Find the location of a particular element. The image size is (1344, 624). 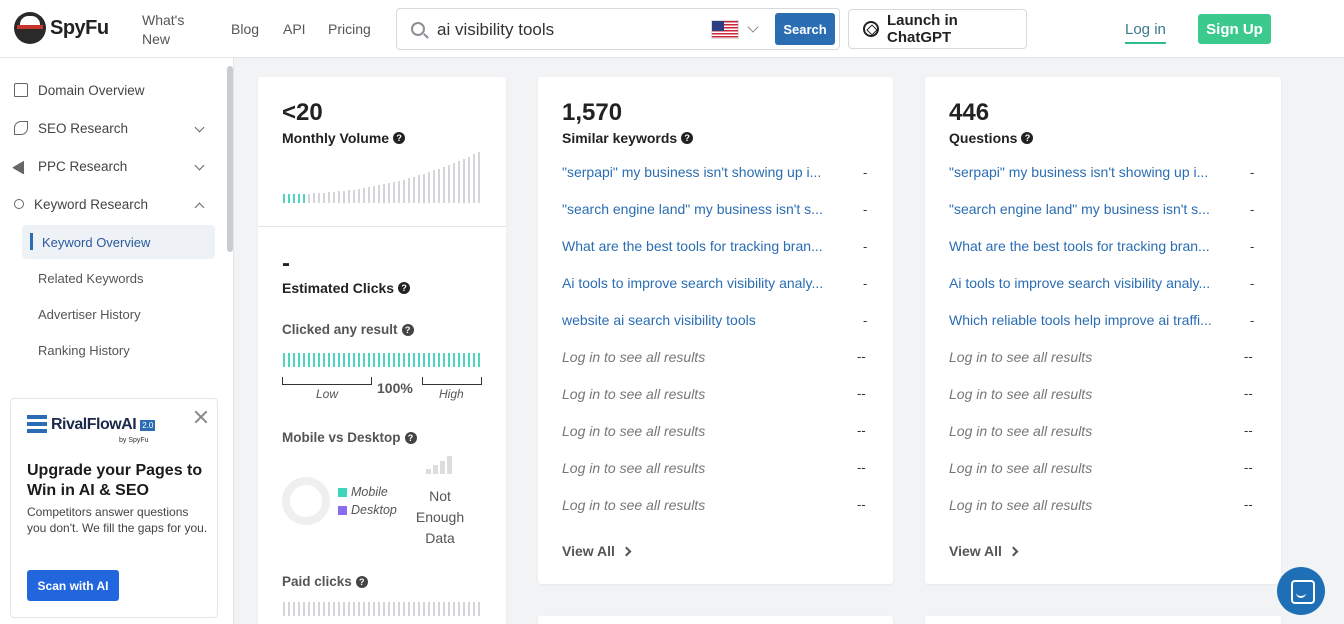

close-icon is located at coordinates (201, 417).